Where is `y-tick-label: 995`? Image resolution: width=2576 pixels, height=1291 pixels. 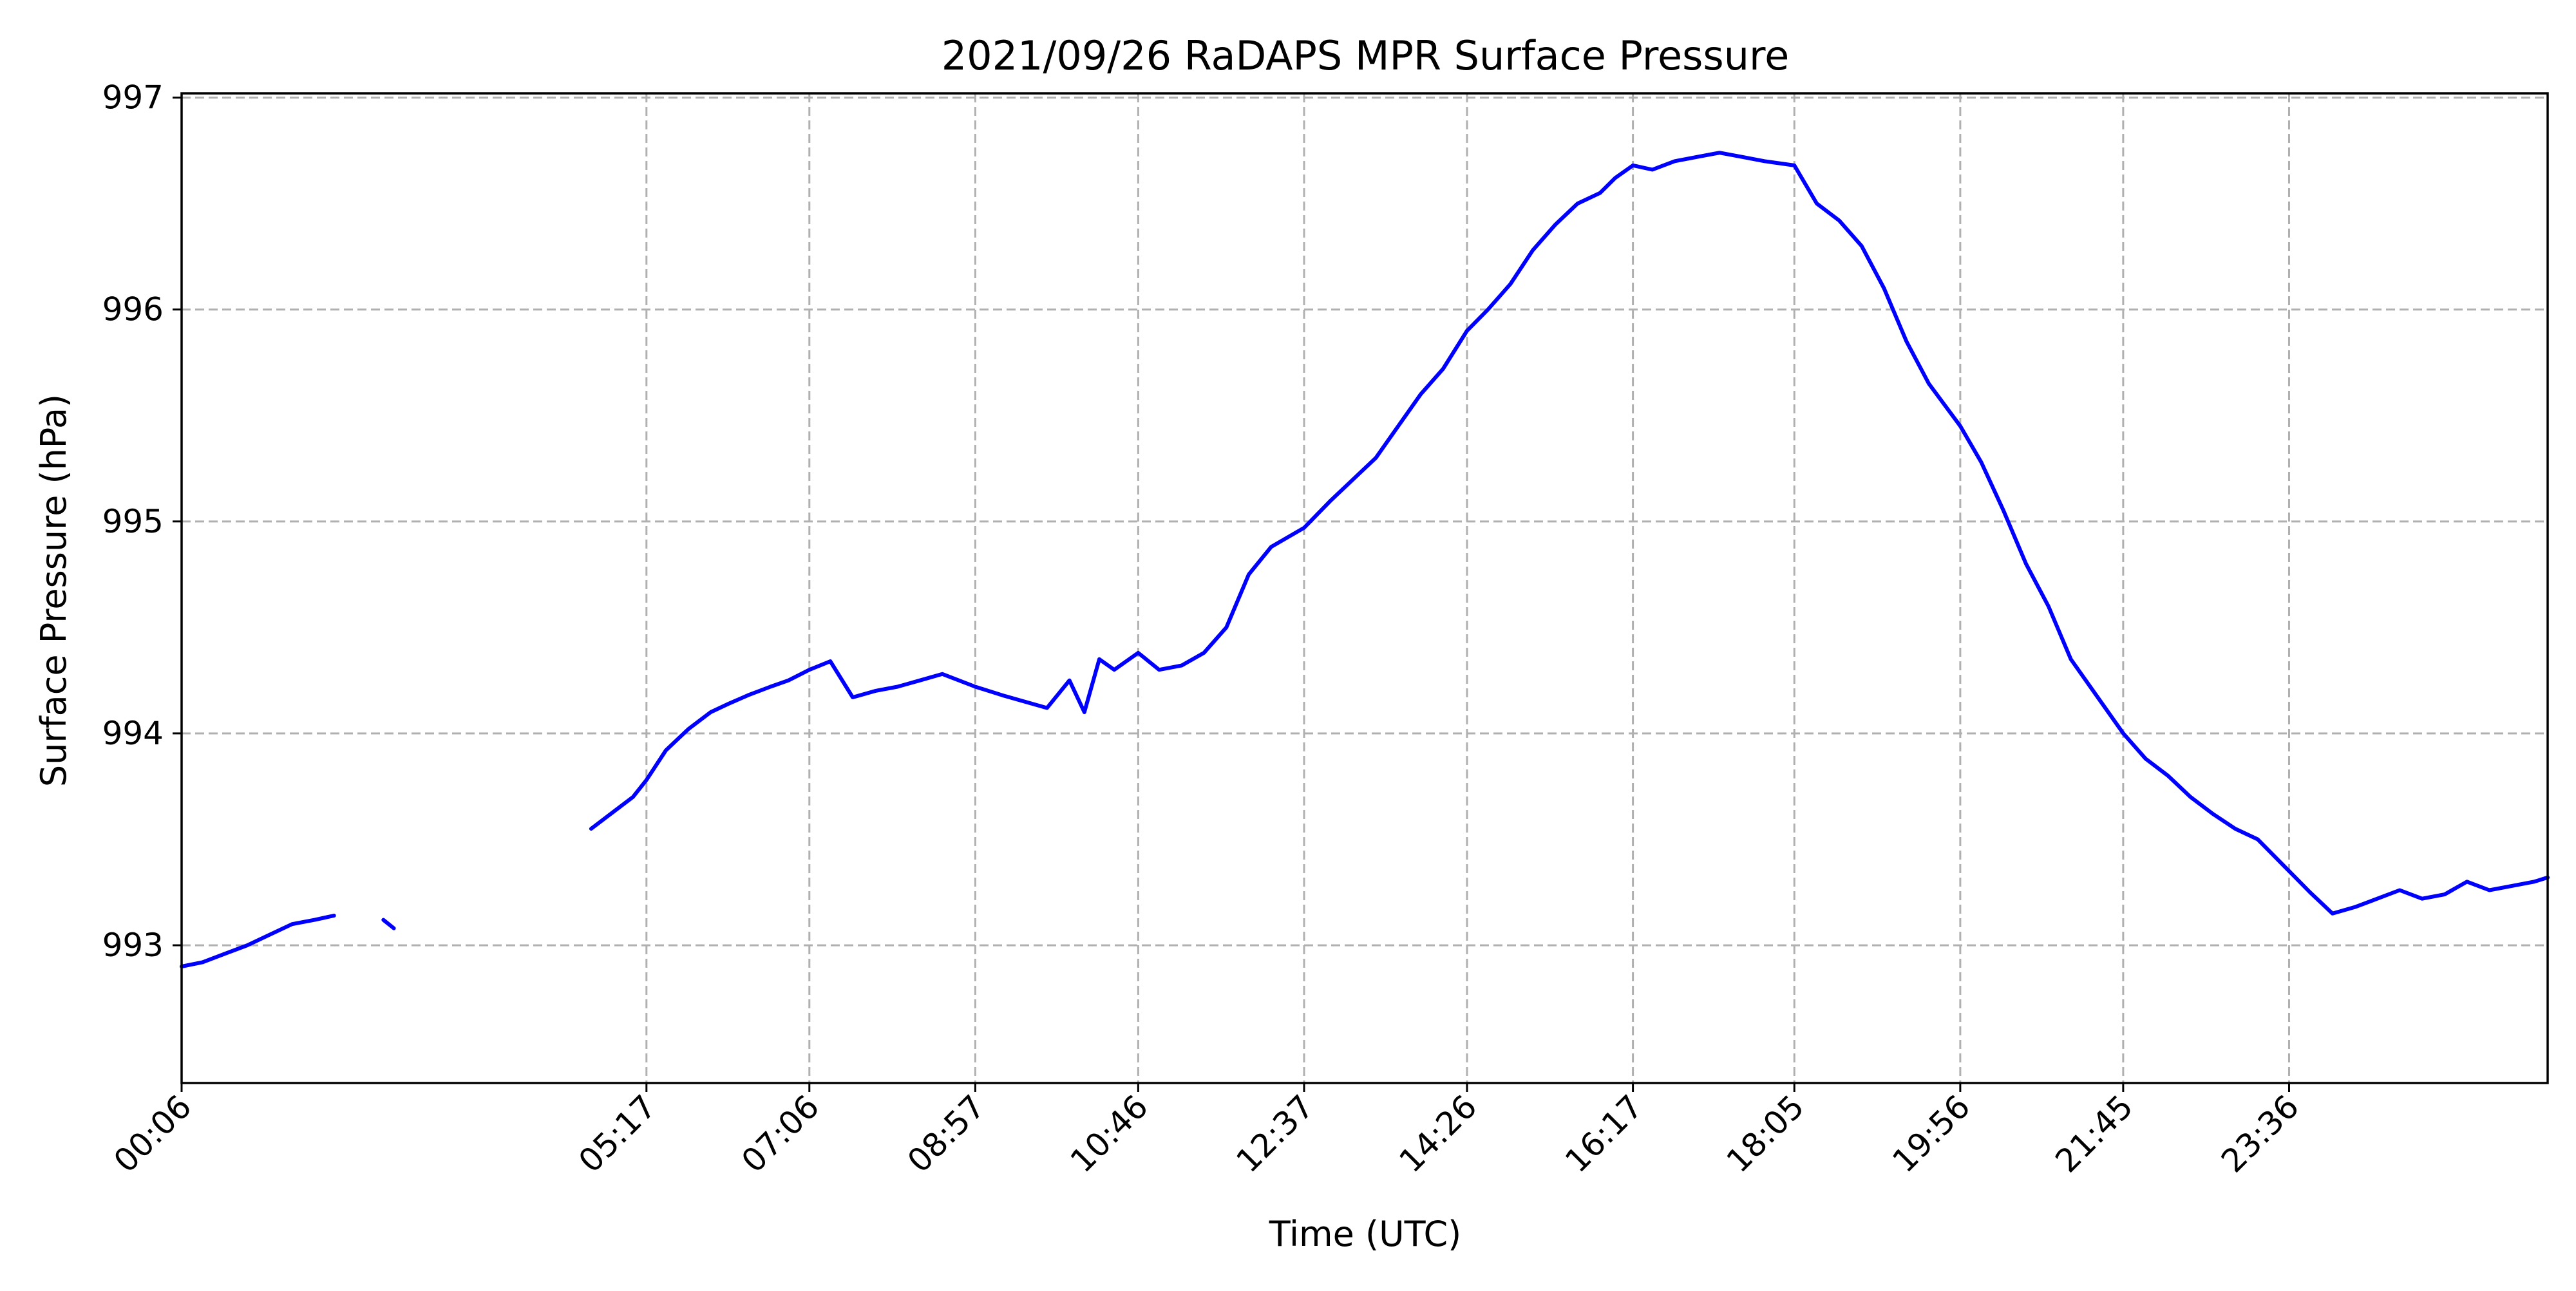
y-tick-label: 995 is located at coordinates (133, 521).